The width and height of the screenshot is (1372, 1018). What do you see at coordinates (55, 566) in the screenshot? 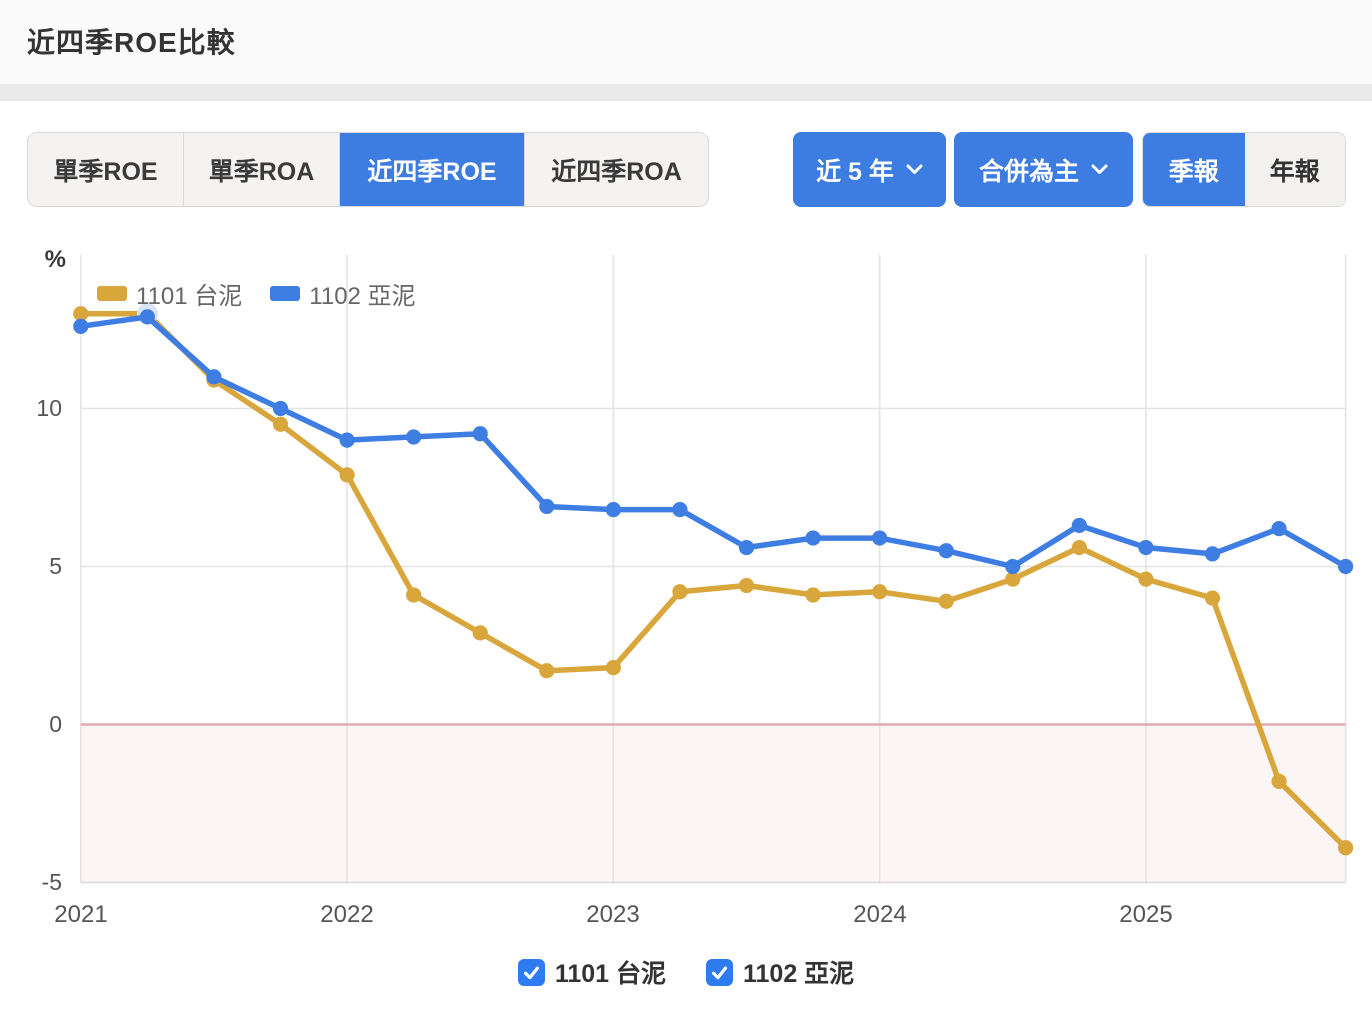
I see `y-axis-tick-label: 5` at bounding box center [55, 566].